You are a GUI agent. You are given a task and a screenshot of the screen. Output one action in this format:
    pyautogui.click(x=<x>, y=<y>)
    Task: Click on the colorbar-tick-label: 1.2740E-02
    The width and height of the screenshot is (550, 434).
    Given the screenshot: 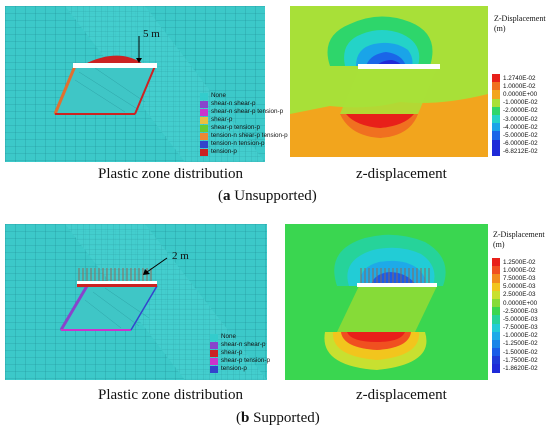 What is the action you would take?
    pyautogui.click(x=519, y=78)
    